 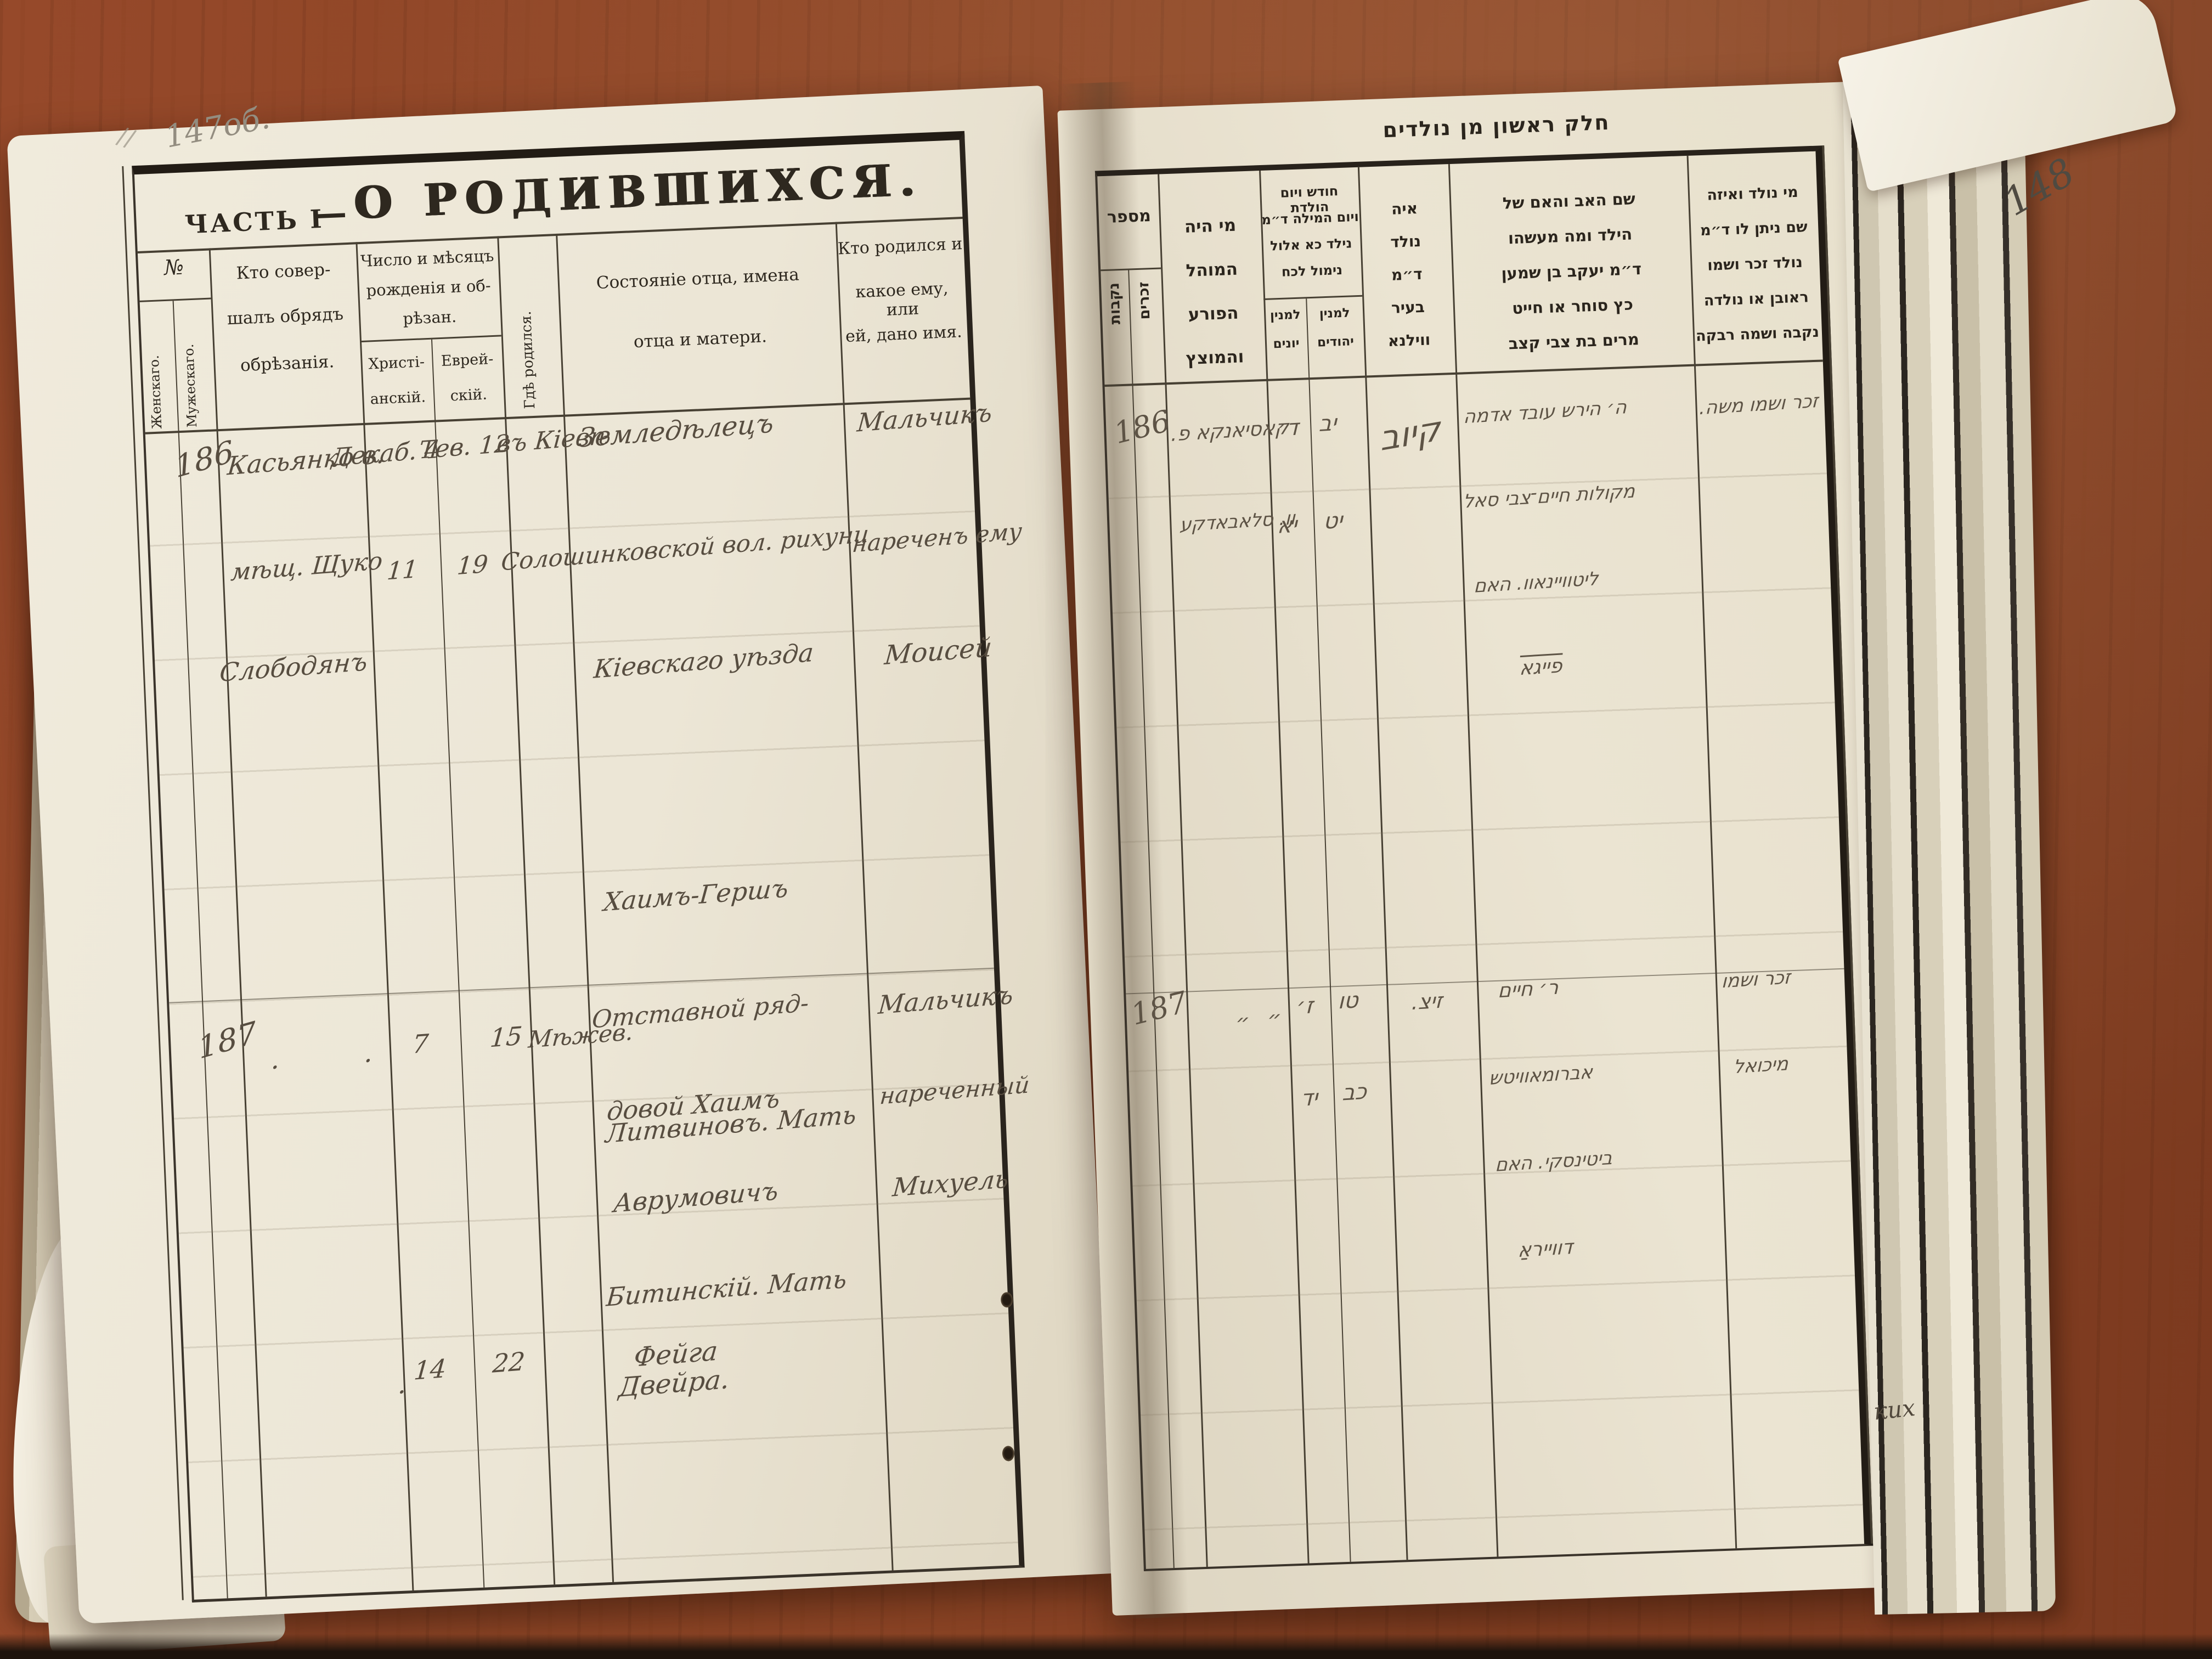 What do you see at coordinates (904, 334) in the screenshot?
I see `col-child-line: ей, дано имя.` at bounding box center [904, 334].